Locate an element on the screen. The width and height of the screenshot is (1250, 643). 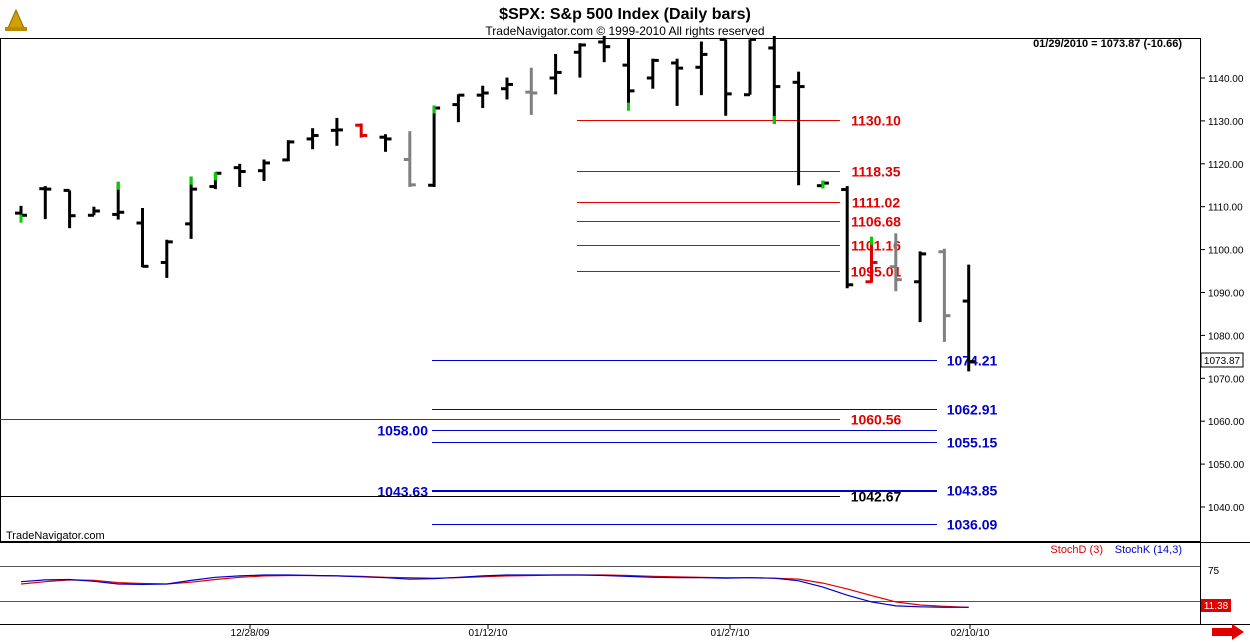
stoch-k-line is located at coordinates (494, 591).